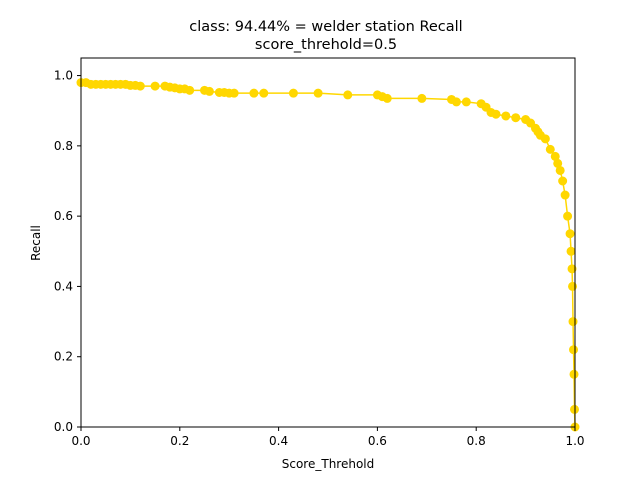 The image size is (640, 480). Describe the element at coordinates (63, 146) in the screenshot. I see `y-tick-label: 0.8` at that location.